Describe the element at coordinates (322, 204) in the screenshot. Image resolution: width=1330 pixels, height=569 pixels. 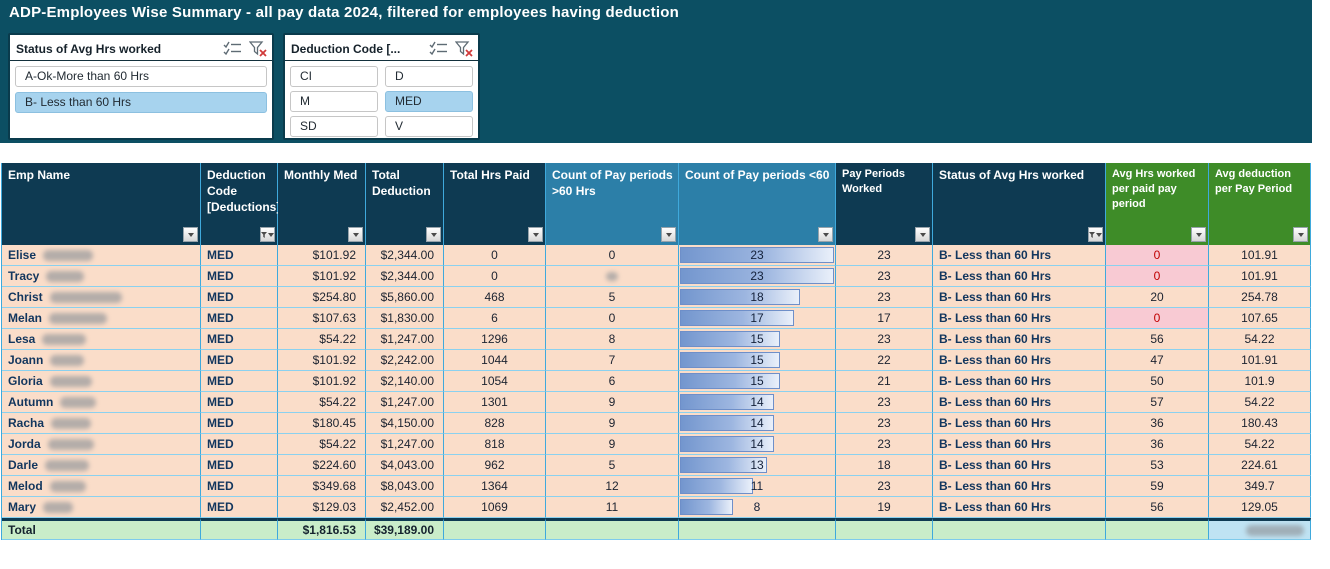
I see `column-header-monthly-med: Monthly Med` at that location.